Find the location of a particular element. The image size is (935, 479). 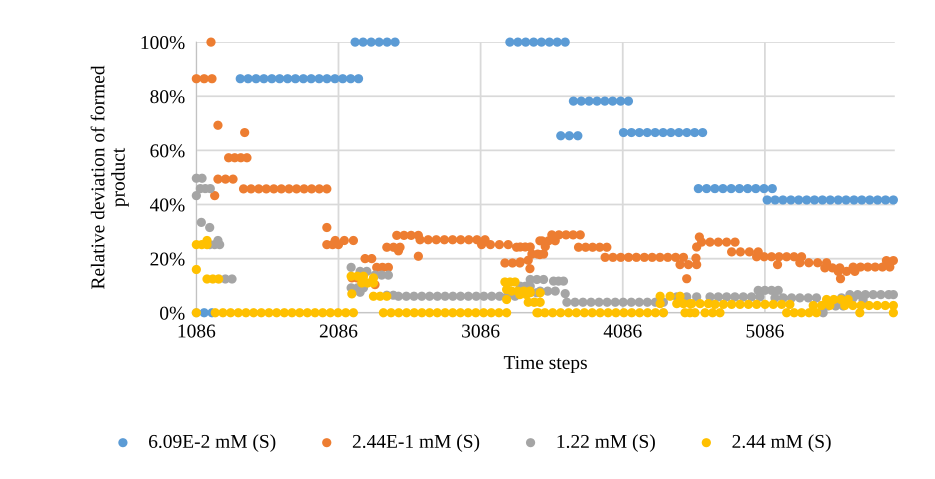

legend-label: 2.44 mM (S) is located at coordinates (781, 443).